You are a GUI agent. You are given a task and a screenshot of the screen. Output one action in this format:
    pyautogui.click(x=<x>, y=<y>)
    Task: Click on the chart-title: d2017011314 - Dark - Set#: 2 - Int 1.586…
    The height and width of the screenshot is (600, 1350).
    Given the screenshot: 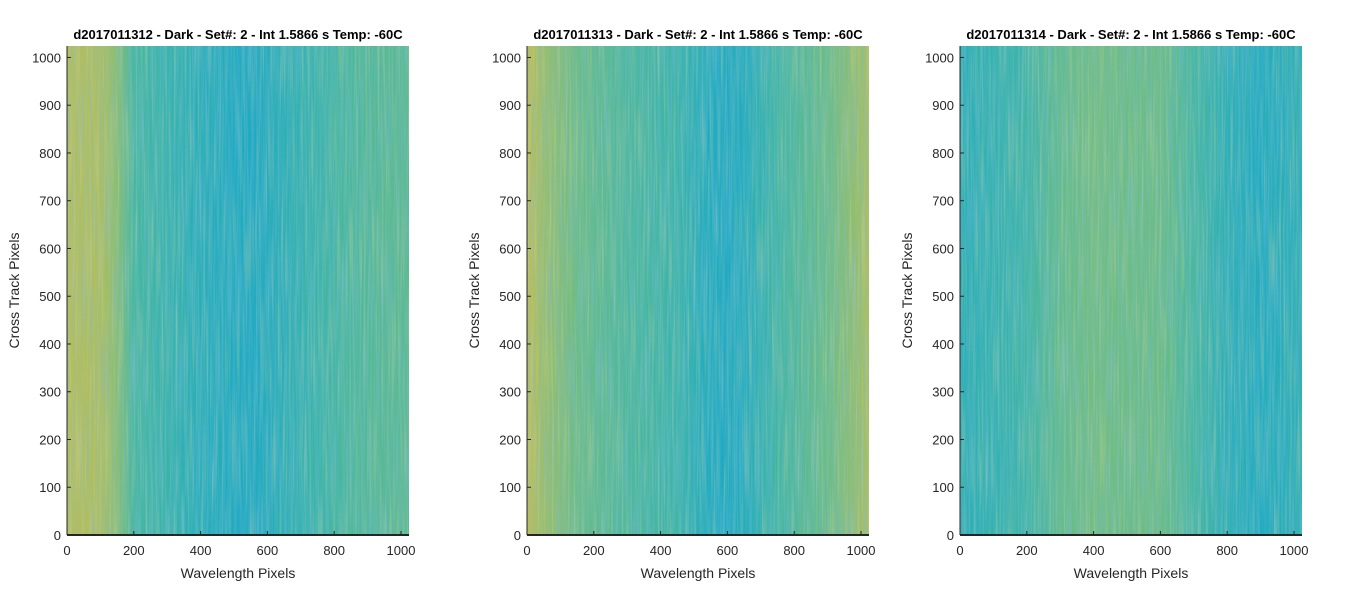 What is the action you would take?
    pyautogui.click(x=1131, y=34)
    